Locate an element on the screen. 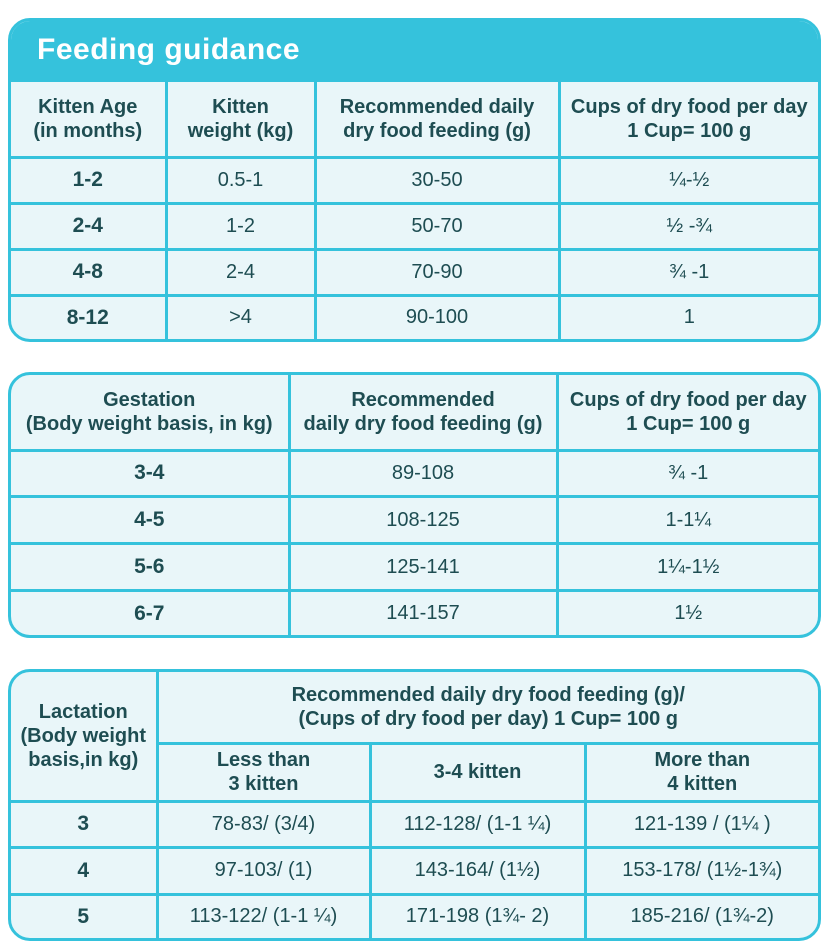 The width and height of the screenshot is (833, 948). feeding-grams-cell: 30-50 is located at coordinates (437, 180).